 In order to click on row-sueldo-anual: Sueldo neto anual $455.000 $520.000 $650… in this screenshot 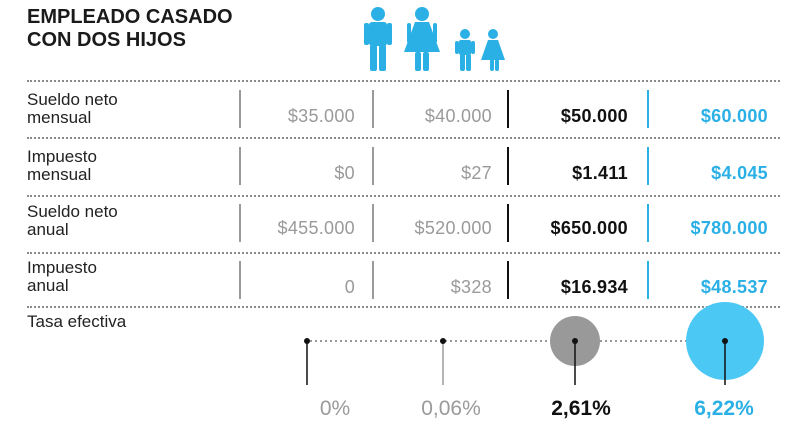, I will do `click(403, 227)`.